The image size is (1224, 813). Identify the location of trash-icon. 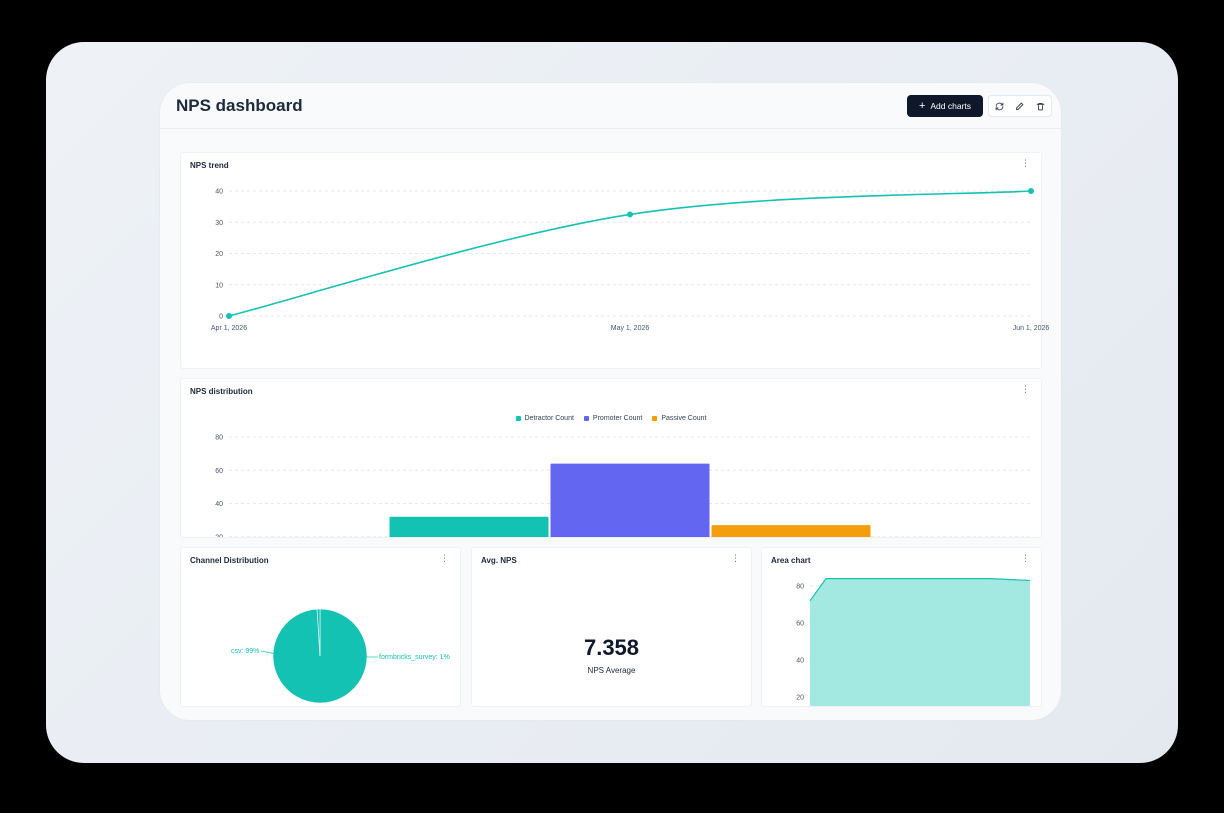
(1041, 106).